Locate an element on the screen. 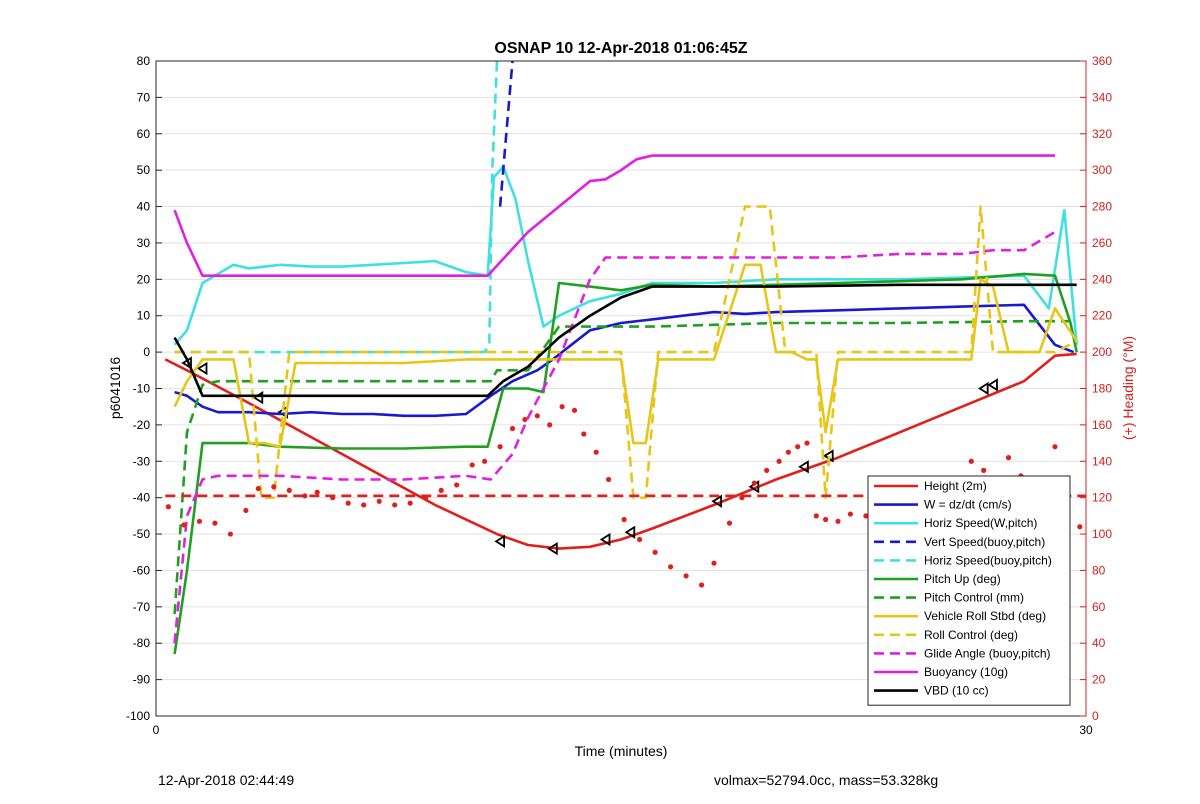 The width and height of the screenshot is (1200, 804). y2-tick-label: 20 is located at coordinates (1099, 680).